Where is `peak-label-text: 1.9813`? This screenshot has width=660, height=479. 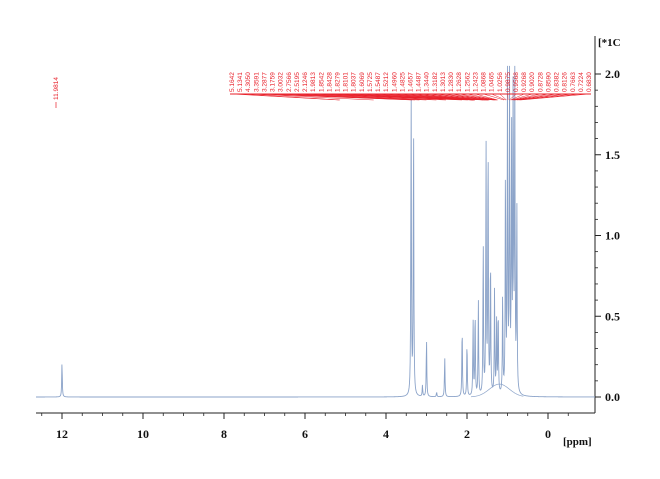
peak-label-text: 1.9813 is located at coordinates (313, 82).